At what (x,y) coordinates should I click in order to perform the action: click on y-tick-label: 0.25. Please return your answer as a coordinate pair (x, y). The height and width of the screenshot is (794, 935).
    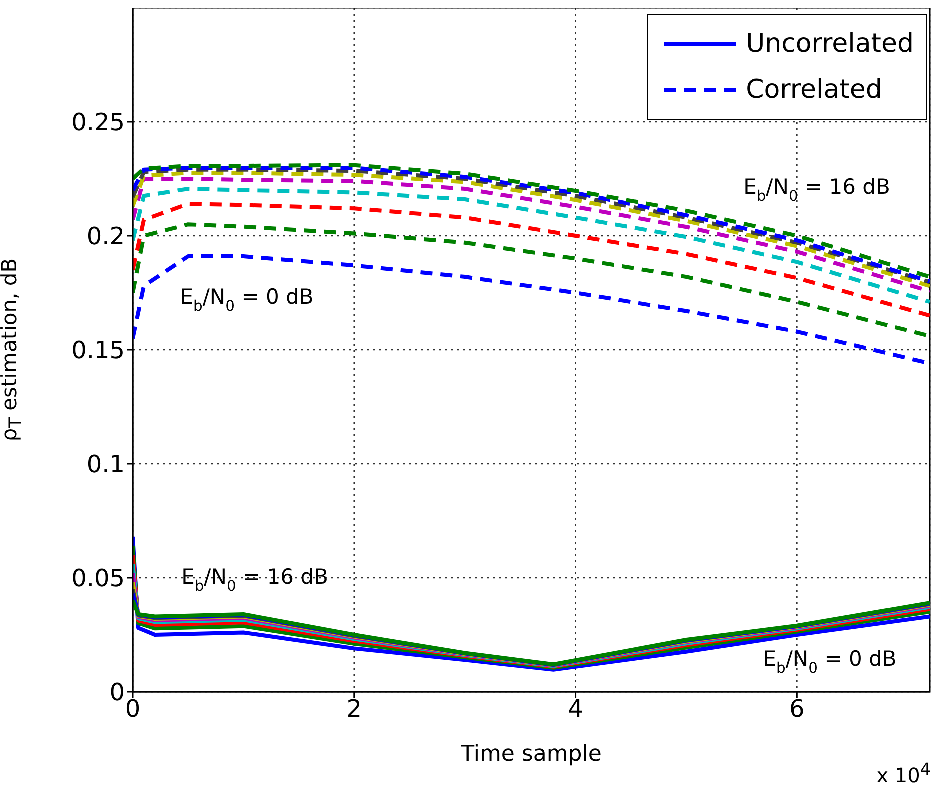
    Looking at the image, I should click on (98, 122).